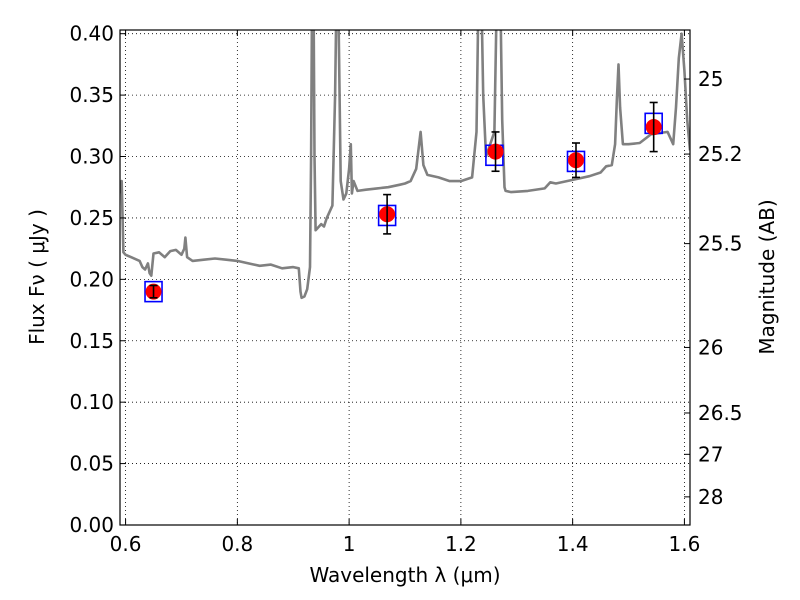 Image resolution: width=800 pixels, height=600 pixels. What do you see at coordinates (91, 341) in the screenshot?
I see `y-tick-label: 0.15` at bounding box center [91, 341].